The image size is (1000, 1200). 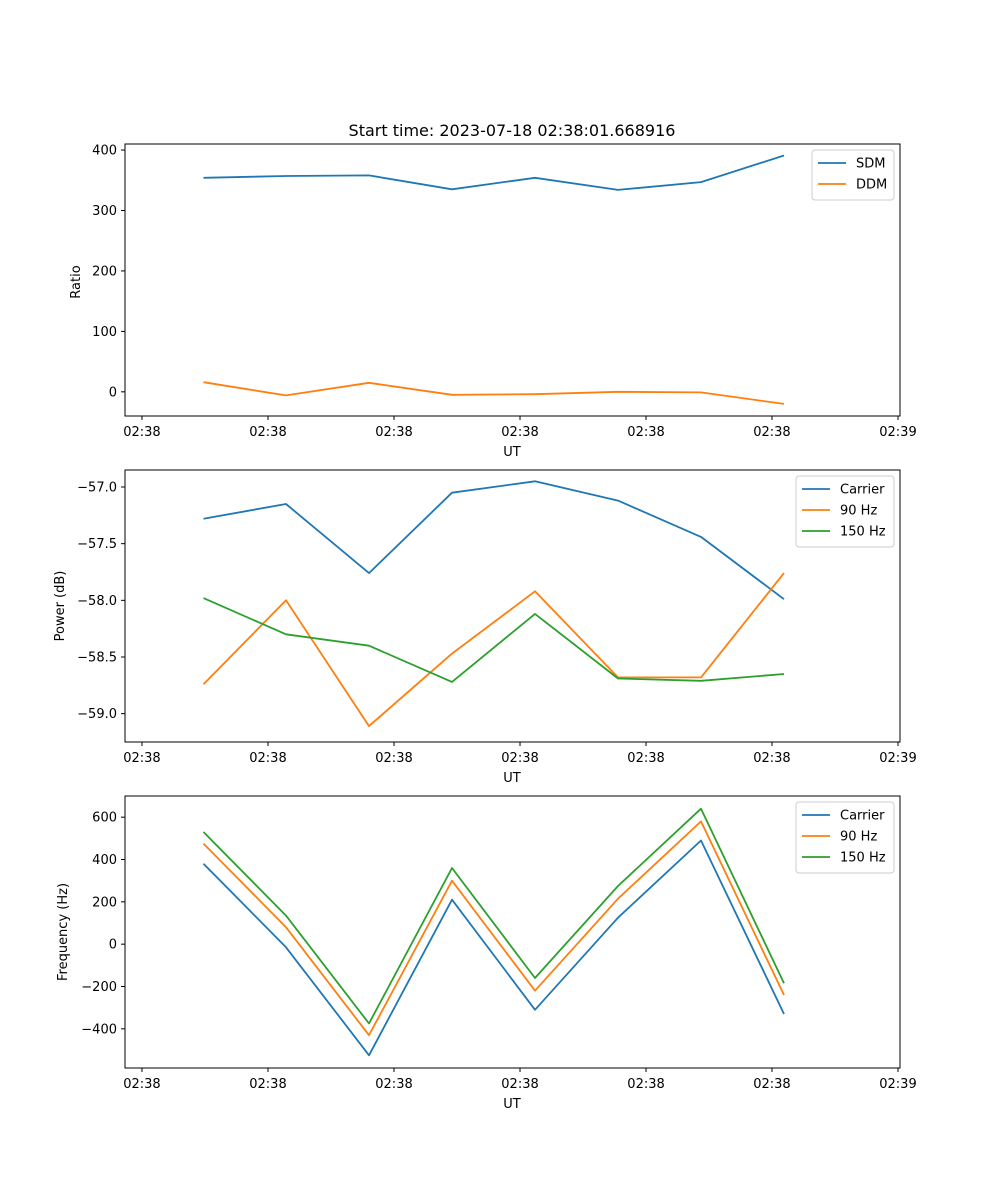 What do you see at coordinates (104, 211) in the screenshot?
I see `ratio-y-tick-label: 300` at bounding box center [104, 211].